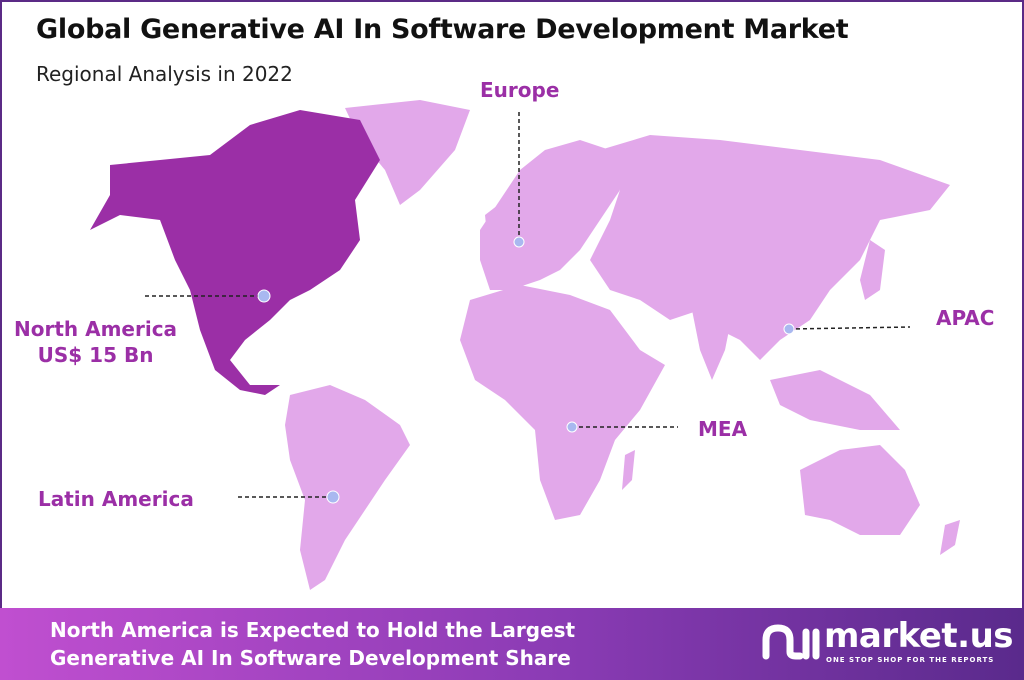 Image resolution: width=1024 pixels, height=680 pixels. Describe the element at coordinates (789, 329) in the screenshot. I see `apac-marker` at that location.